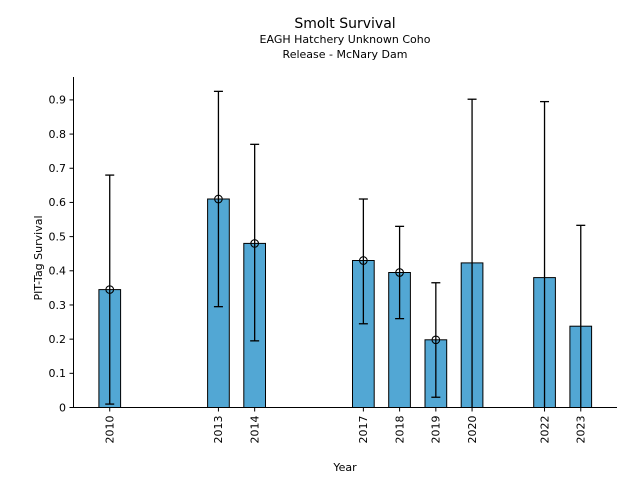 This screenshot has height=480, width=640. What do you see at coordinates (58, 271) in the screenshot?
I see `y-tick-label-0.4: 0.4` at bounding box center [58, 271].